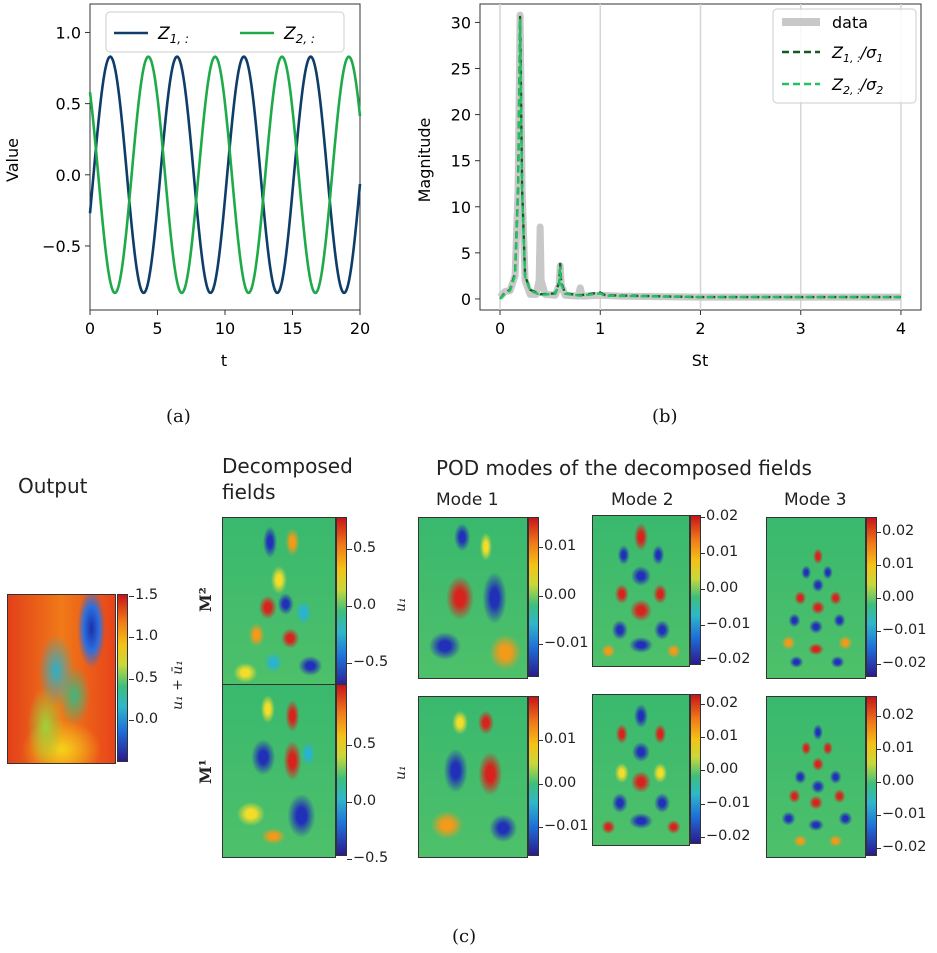  Describe the element at coordinates (461, 22) in the screenshot. I see `y-tick-label: 30` at that location.